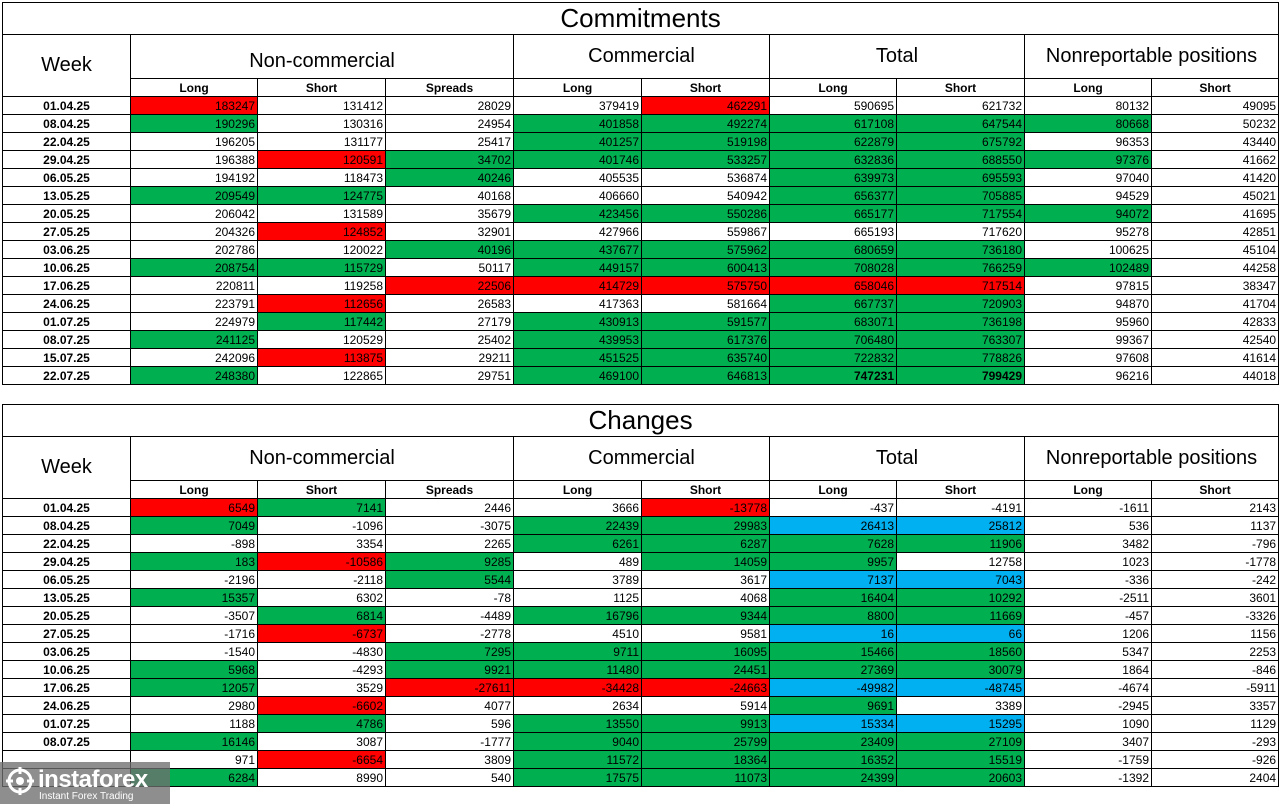  Describe the element at coordinates (833, 741) in the screenshot. I see `value-cell: 23409` at that location.